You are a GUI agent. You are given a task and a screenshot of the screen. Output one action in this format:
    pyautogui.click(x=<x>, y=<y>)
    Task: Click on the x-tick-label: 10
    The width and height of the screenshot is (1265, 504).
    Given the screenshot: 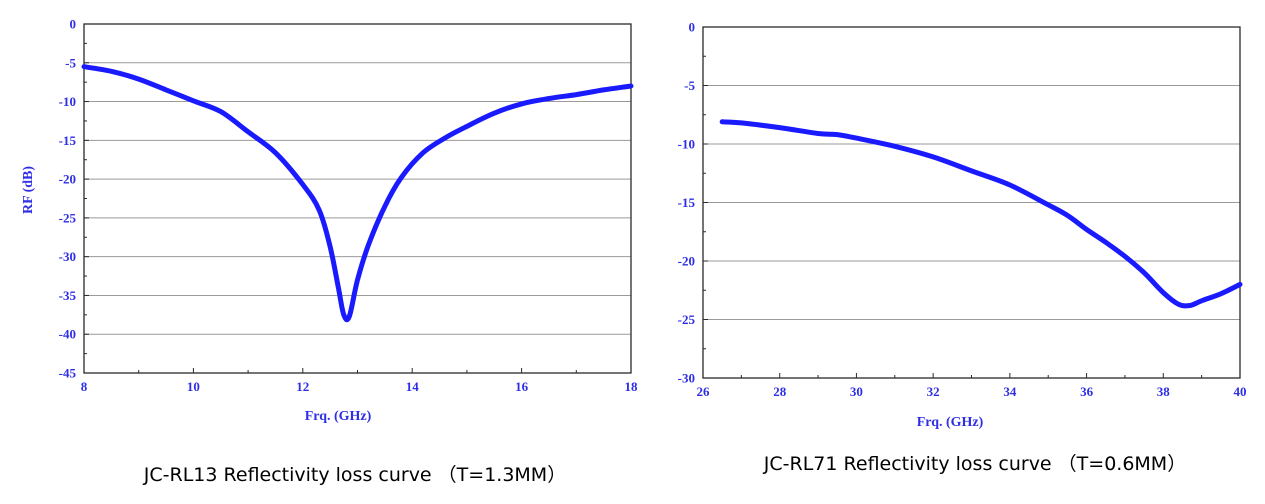 What is the action you would take?
    pyautogui.click(x=193, y=386)
    